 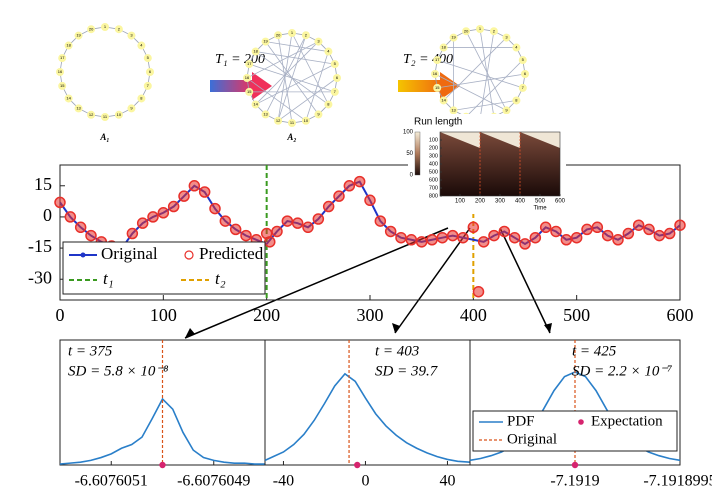 I want to click on x-tick-label: 200, so click(x=480, y=202).